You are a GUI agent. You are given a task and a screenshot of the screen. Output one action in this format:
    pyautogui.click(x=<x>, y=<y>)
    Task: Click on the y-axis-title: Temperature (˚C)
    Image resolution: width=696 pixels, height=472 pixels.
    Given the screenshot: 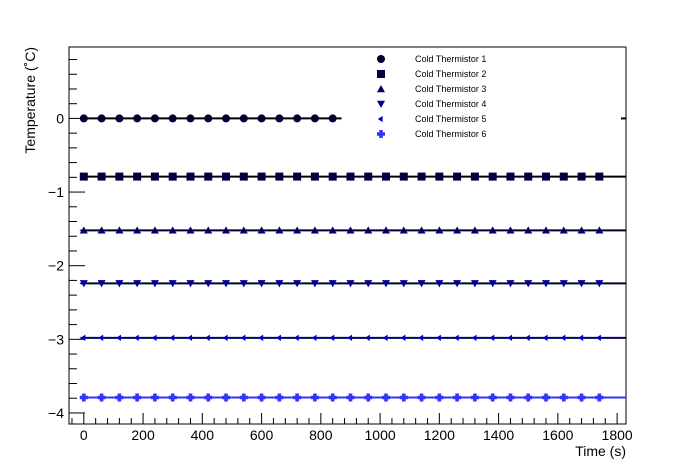 What is the action you would take?
    pyautogui.click(x=30, y=100)
    